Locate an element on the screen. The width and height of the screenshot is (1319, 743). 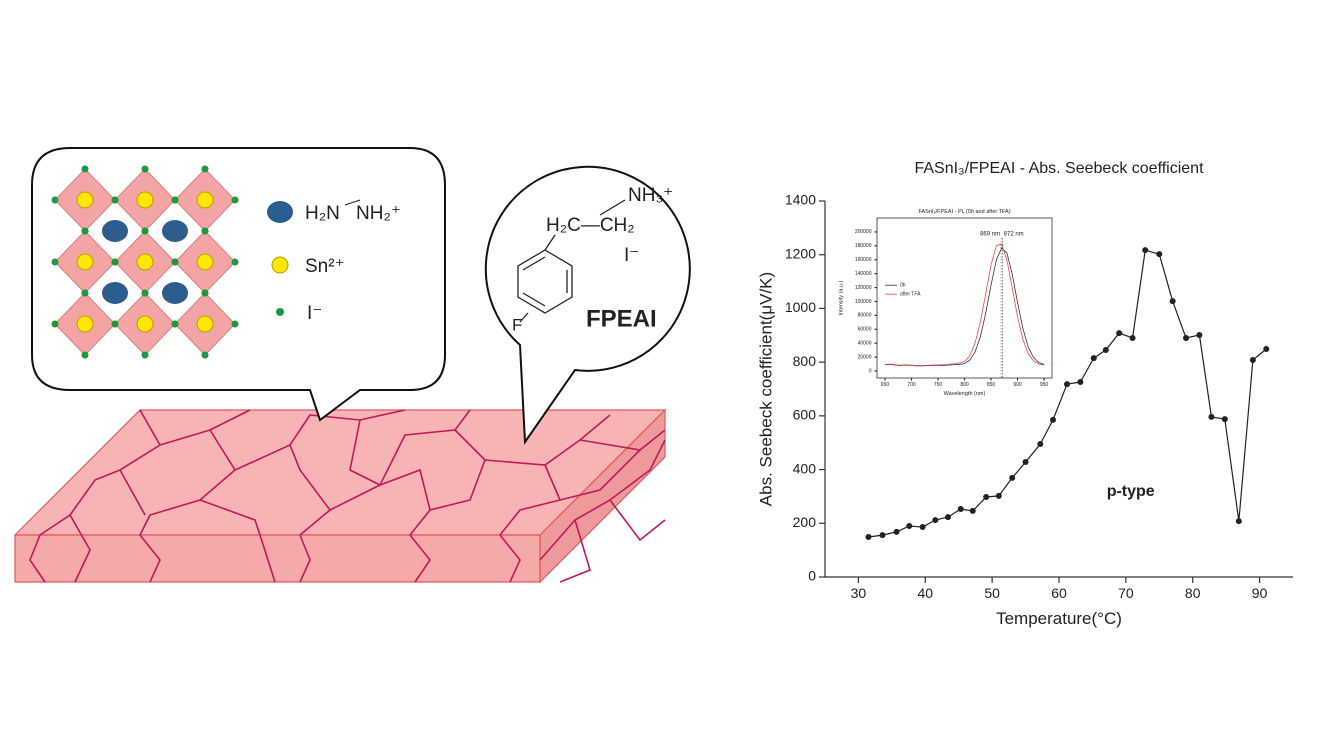
y-tick-label: 40000 is located at coordinates (865, 344).